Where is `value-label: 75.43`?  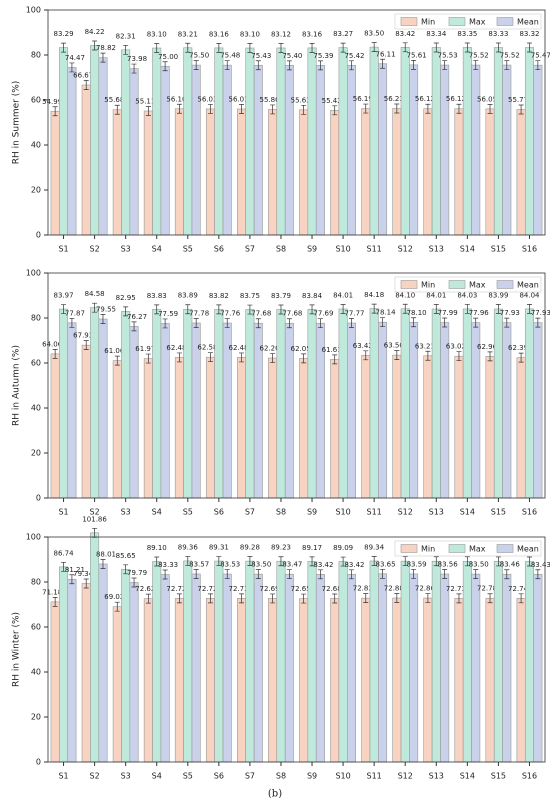
value-label: 75.43 is located at coordinates (261, 56).